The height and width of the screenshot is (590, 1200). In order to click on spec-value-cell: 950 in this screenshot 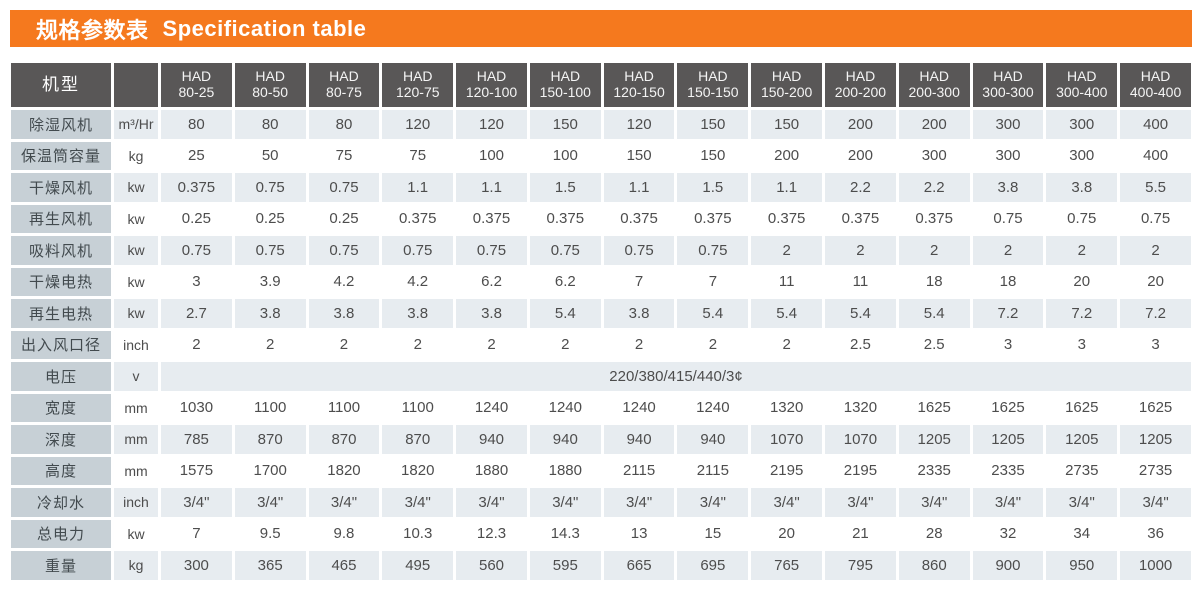, I will do `click(1082, 565)`.